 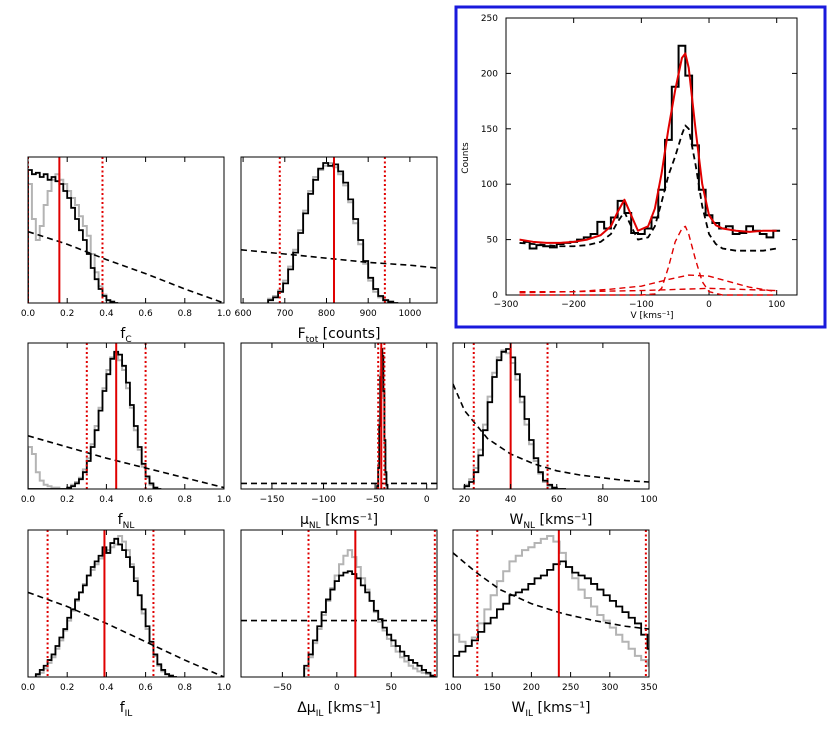 What do you see at coordinates (409, 314) in the screenshot?
I see `x-tick-label: 1000` at bounding box center [409, 314].